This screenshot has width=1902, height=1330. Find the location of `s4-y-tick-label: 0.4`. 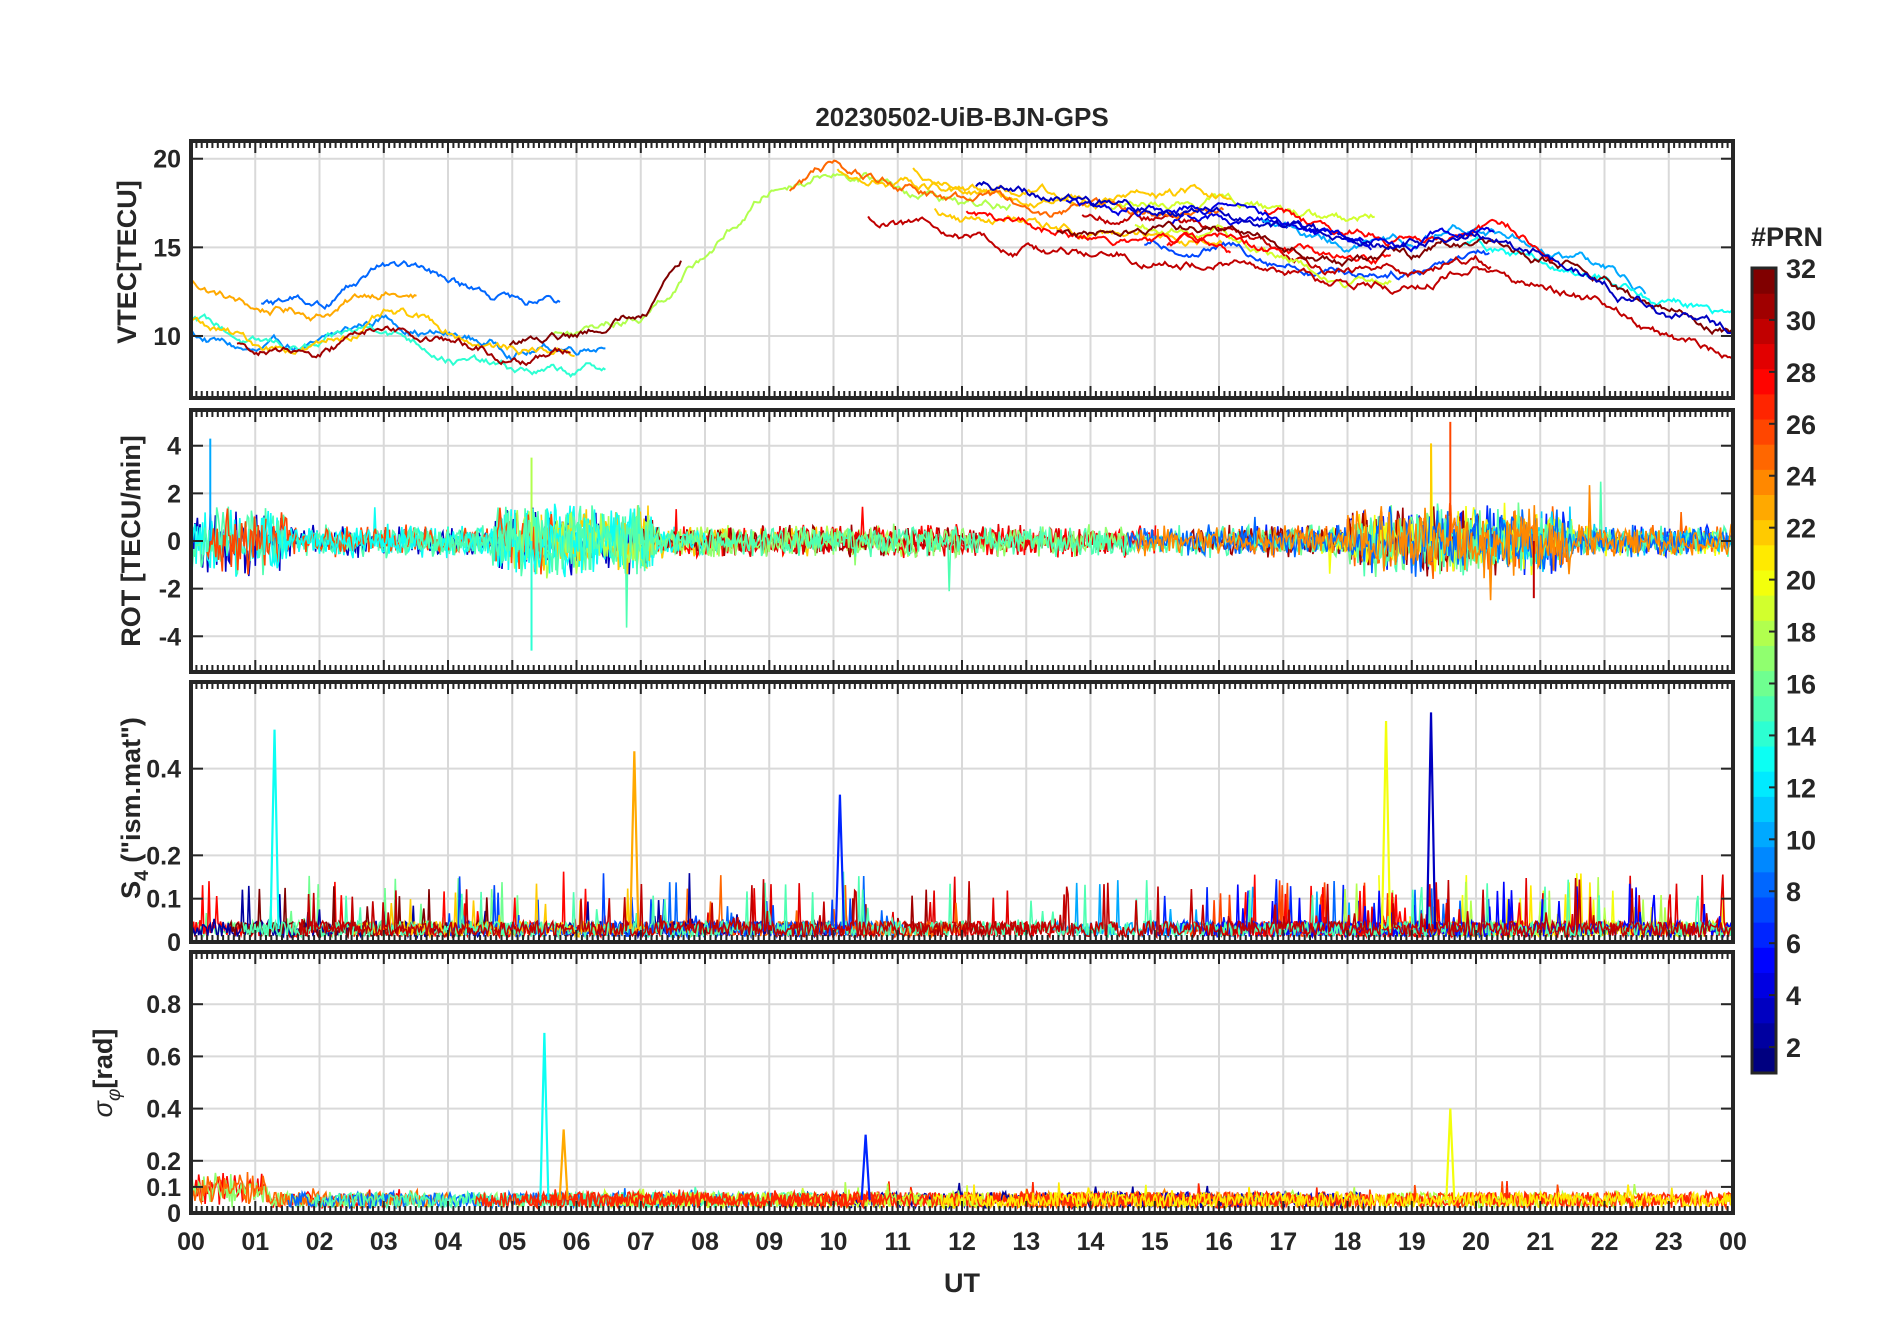

s4-y-tick-label: 0.4 is located at coordinates (163, 770).